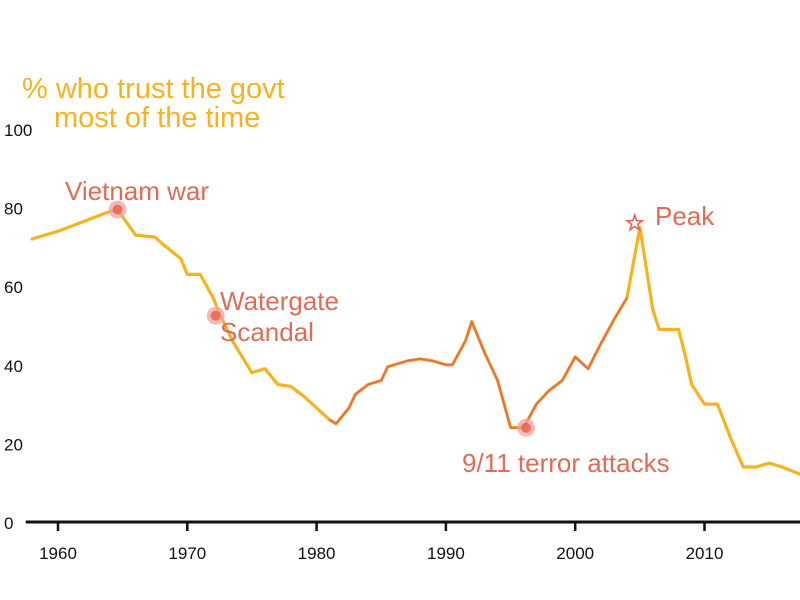 Image resolution: width=800 pixels, height=600 pixels. Describe the element at coordinates (317, 553) in the screenshot. I see `x-tick-label: 1980` at that location.